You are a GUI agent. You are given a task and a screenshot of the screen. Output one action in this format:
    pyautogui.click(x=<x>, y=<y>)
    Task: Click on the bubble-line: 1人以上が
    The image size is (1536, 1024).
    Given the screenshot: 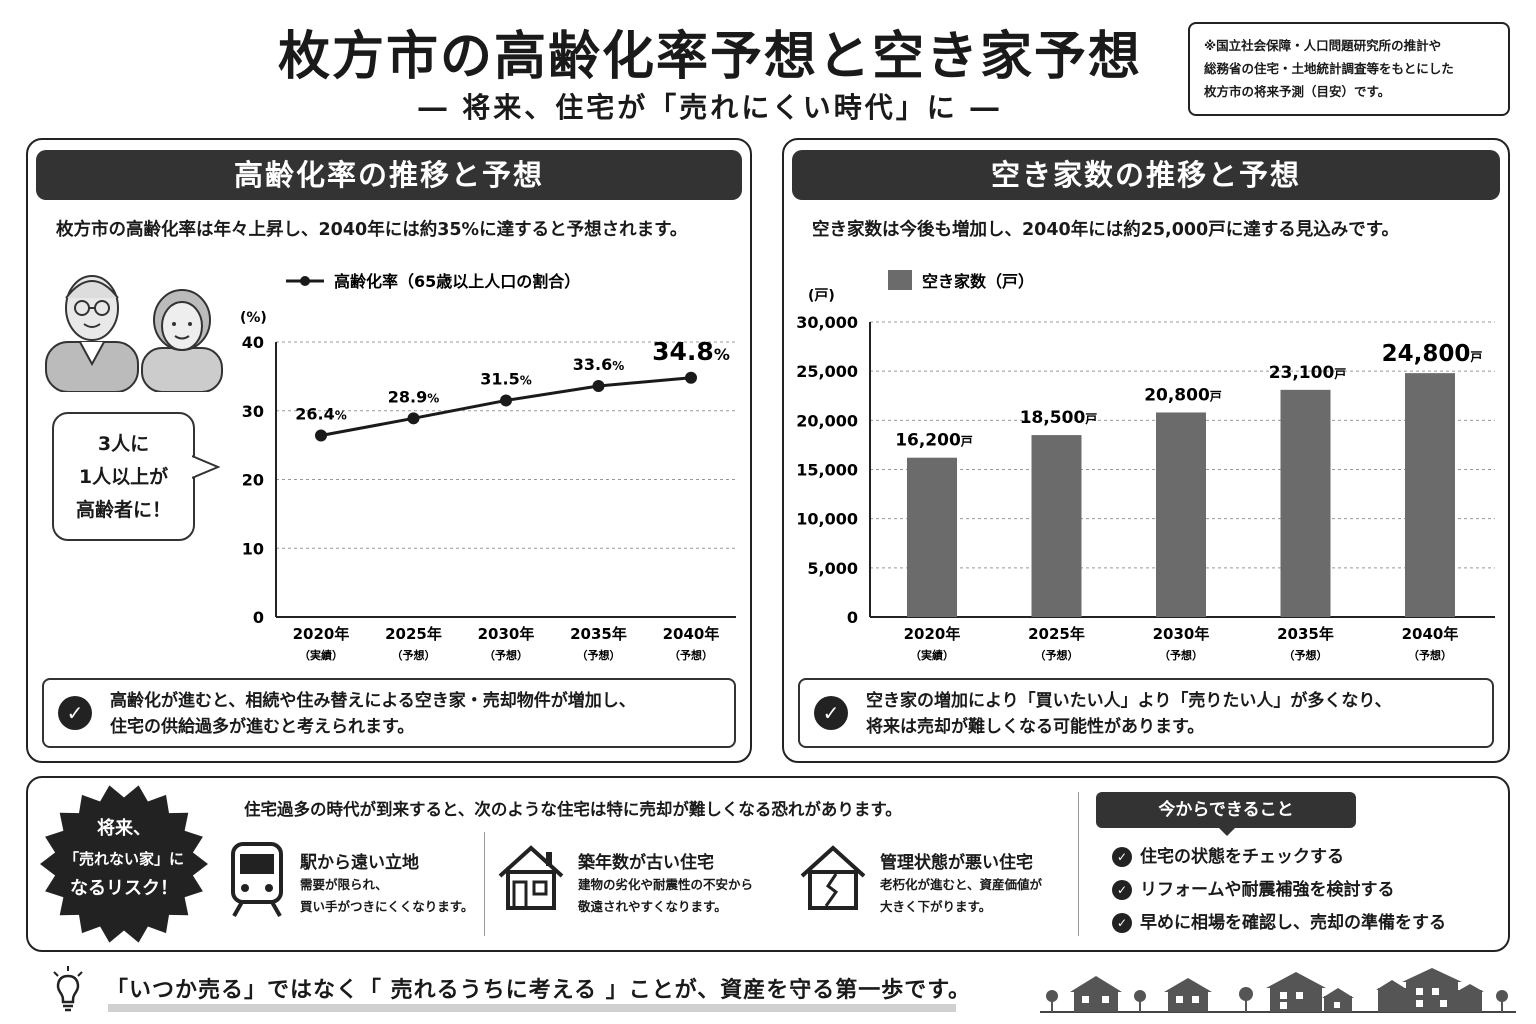 What is the action you would take?
    pyautogui.click(x=123, y=477)
    